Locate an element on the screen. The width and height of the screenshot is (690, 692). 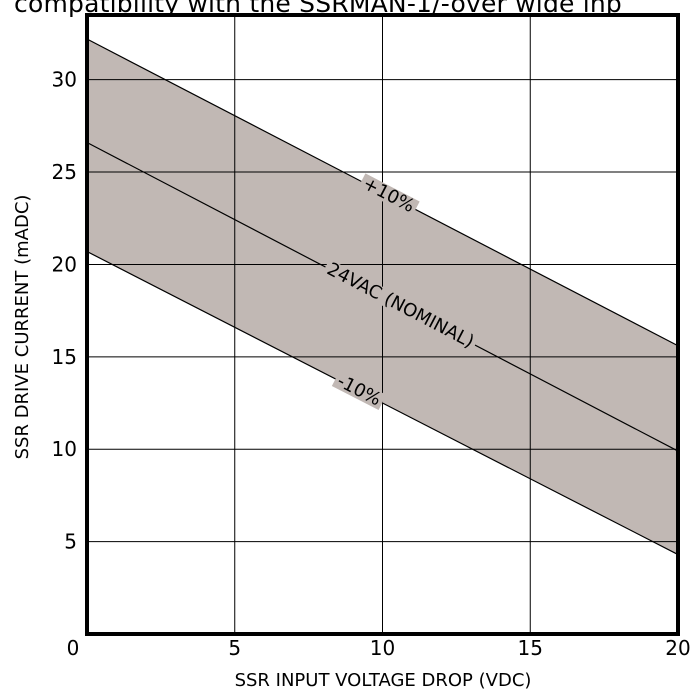
x-tick-label: 10 is located at coordinates (382, 648).